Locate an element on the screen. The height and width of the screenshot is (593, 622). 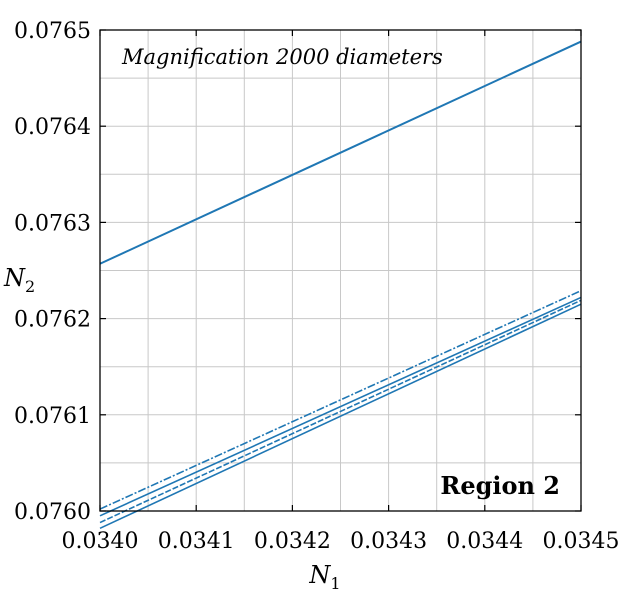
y-tick-label: 0.0764 is located at coordinates (52, 127).